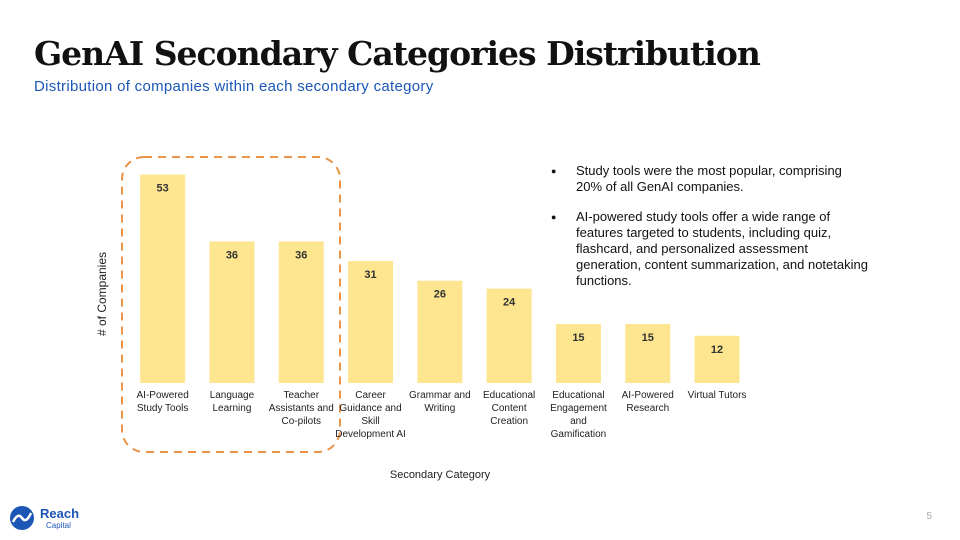  Describe the element at coordinates (370, 275) in the screenshot. I see `value-label: 31` at that location.